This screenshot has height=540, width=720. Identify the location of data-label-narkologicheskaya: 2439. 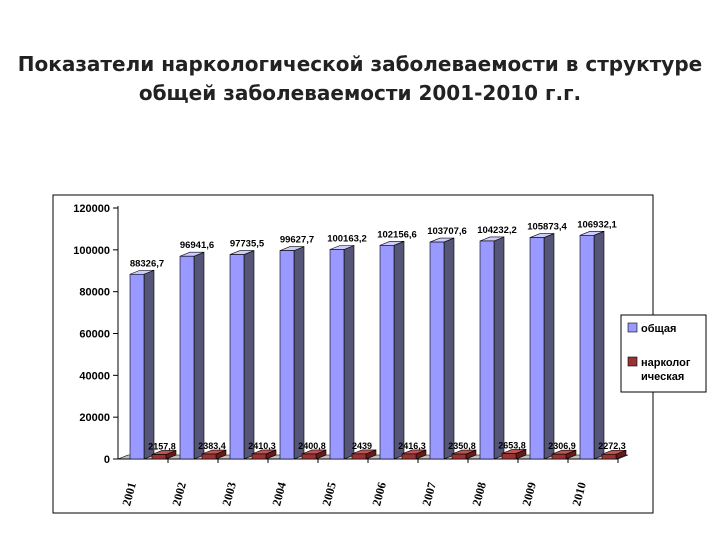
(362, 446).